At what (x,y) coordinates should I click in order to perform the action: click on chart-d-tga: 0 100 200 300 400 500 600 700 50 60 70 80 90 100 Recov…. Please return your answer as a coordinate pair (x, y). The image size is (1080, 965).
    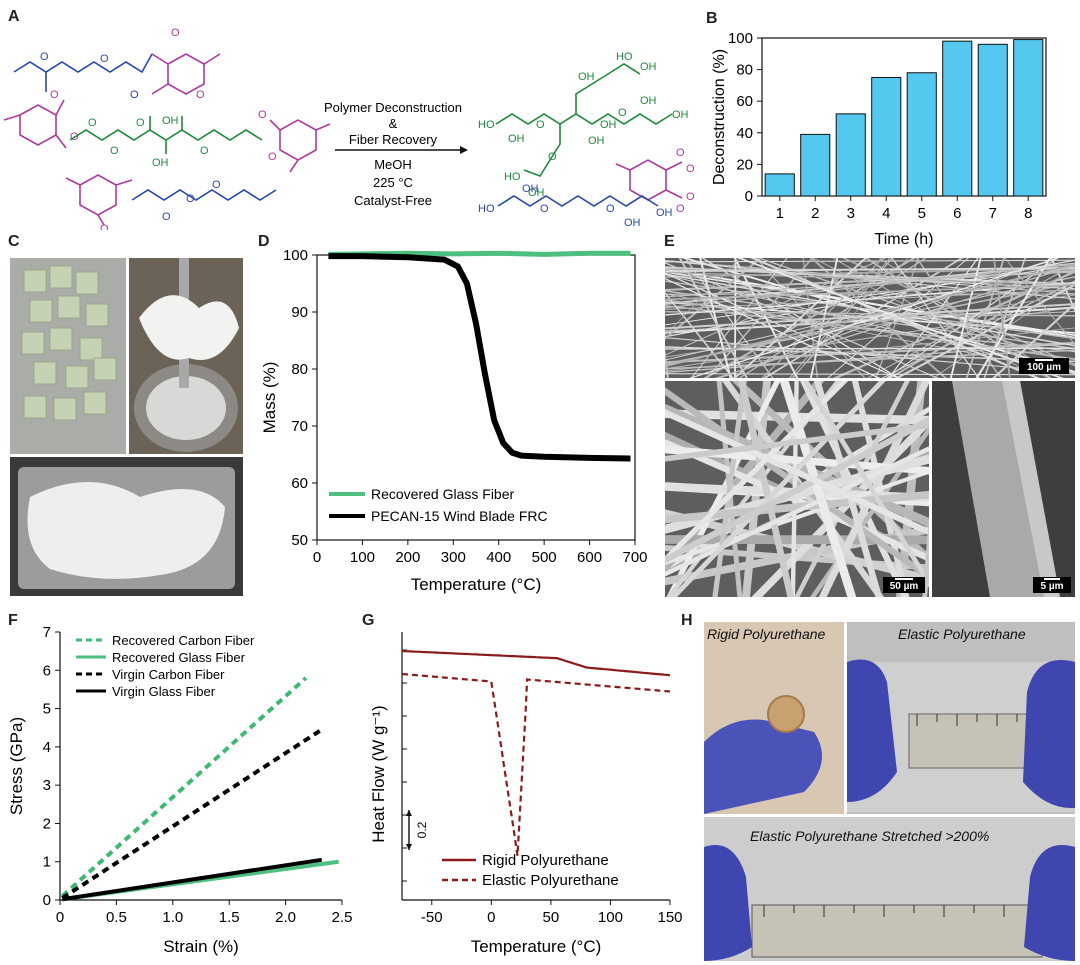
    Looking at the image, I should click on (454, 420).